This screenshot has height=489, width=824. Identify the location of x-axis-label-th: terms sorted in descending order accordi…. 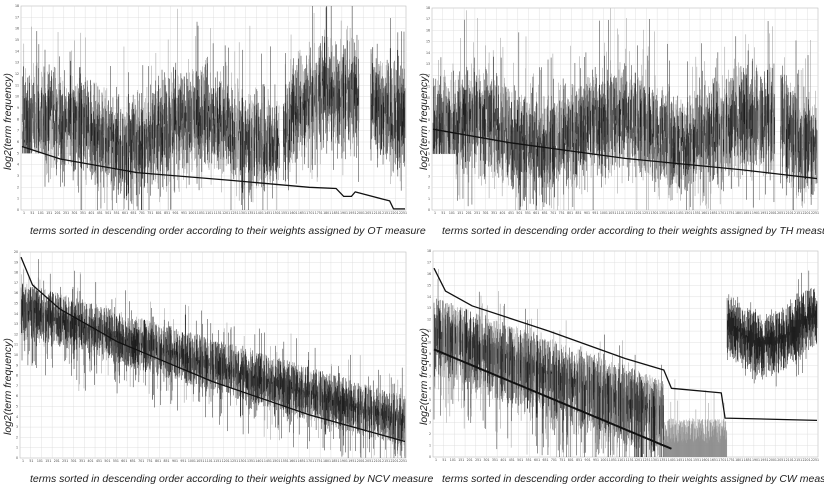
(633, 231).